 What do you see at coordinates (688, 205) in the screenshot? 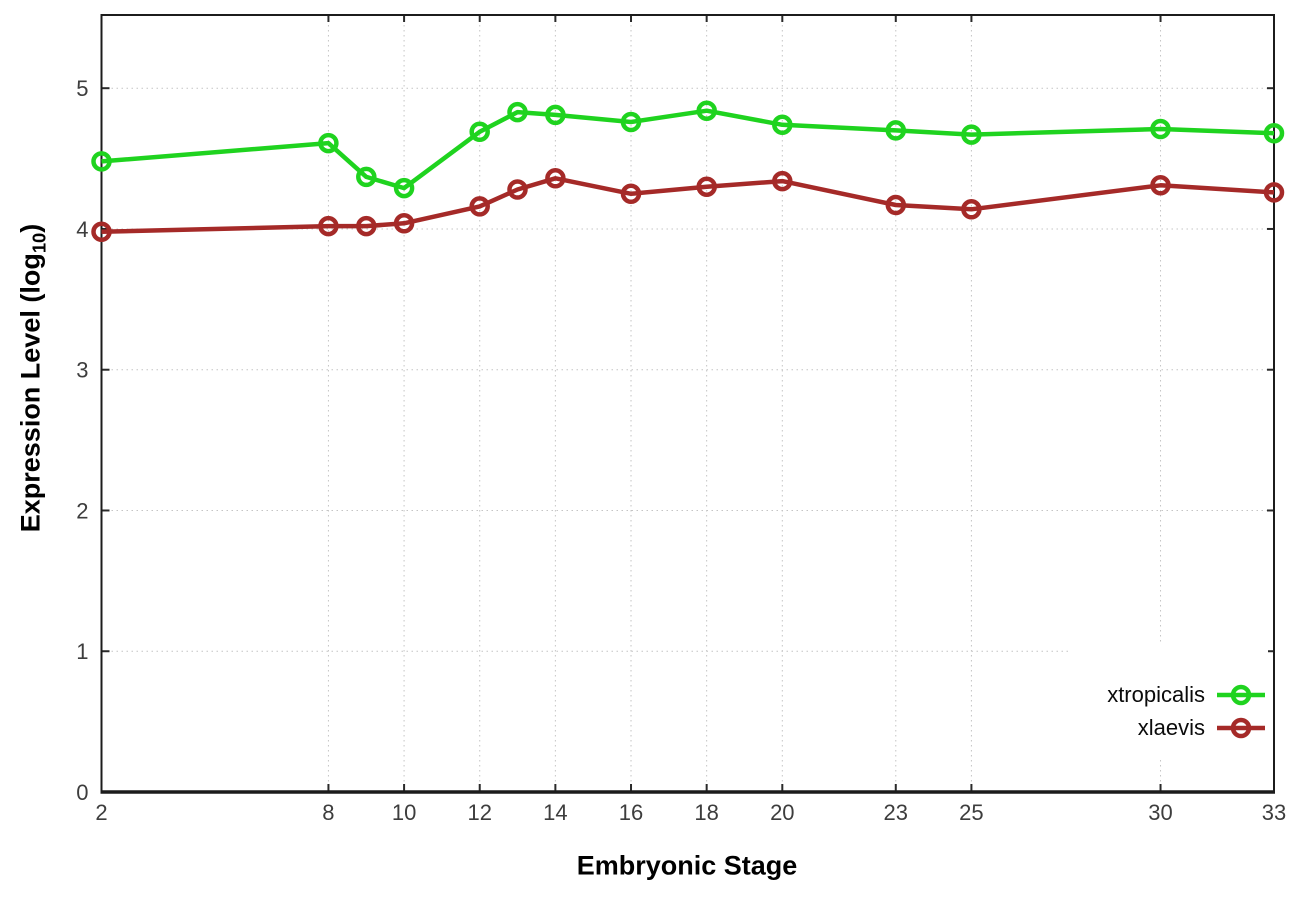
I see `series-xlaevis` at bounding box center [688, 205].